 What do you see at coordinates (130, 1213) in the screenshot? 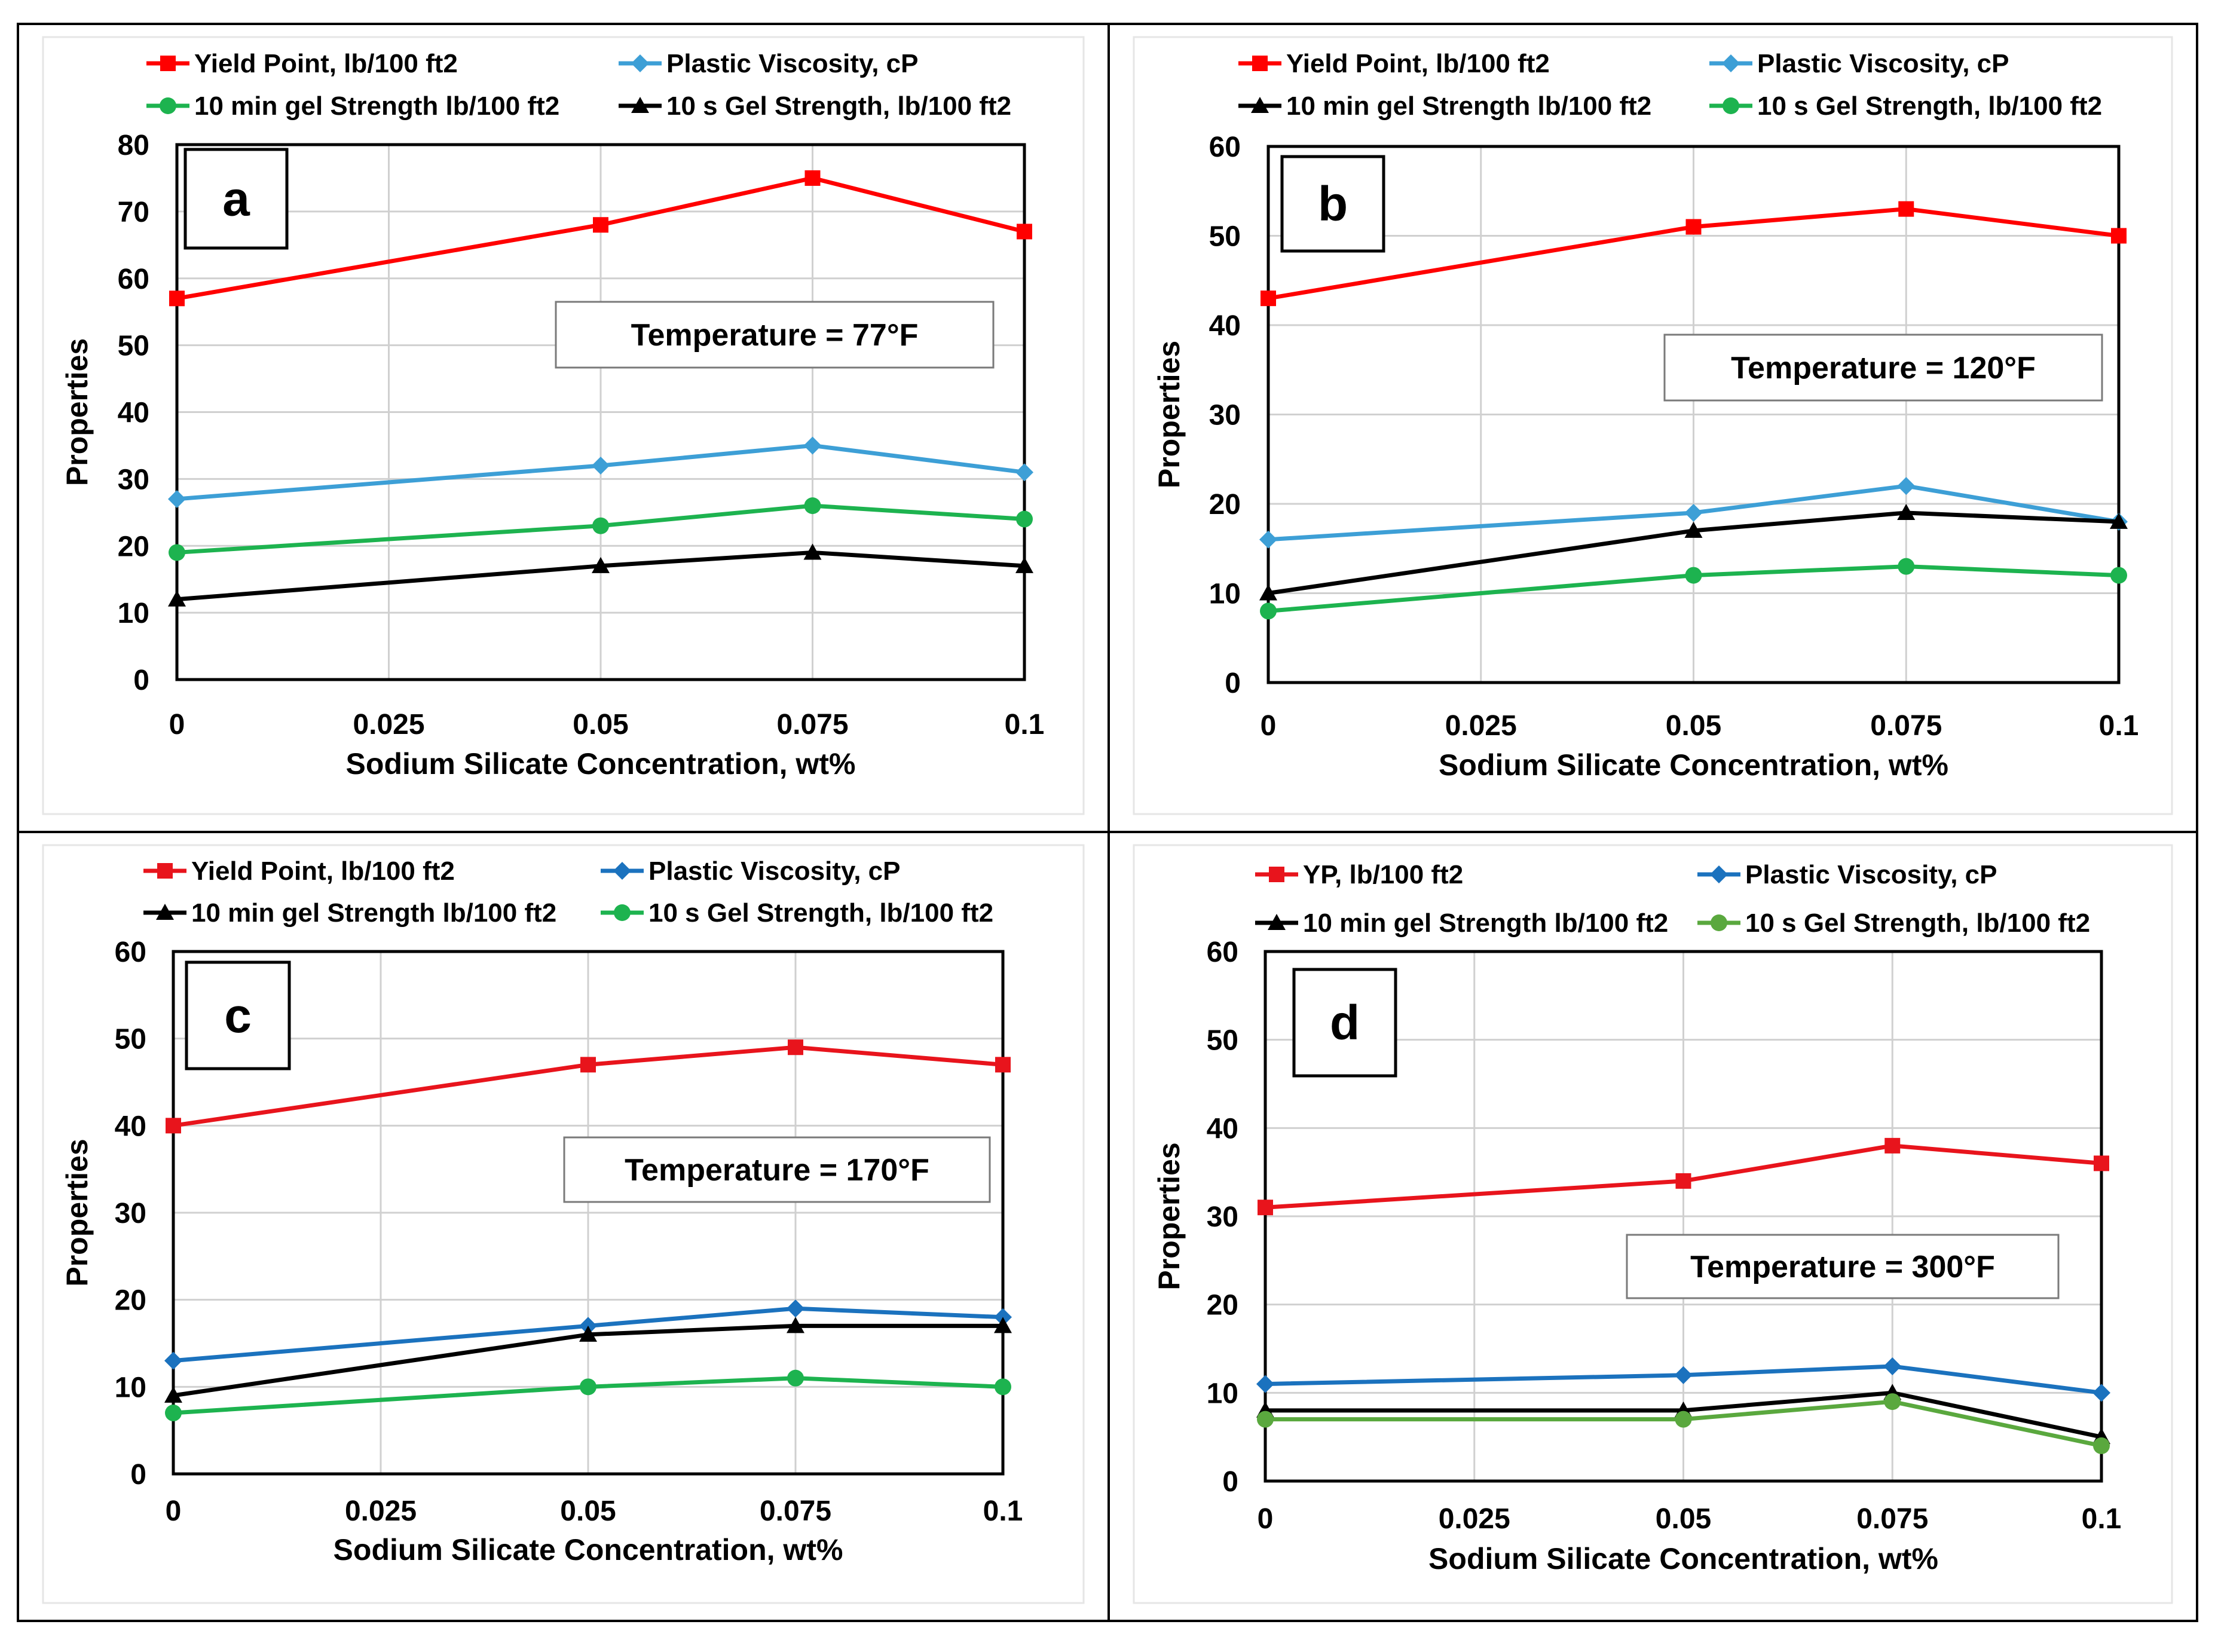
I see `y-tick-label: 30` at bounding box center [130, 1213].